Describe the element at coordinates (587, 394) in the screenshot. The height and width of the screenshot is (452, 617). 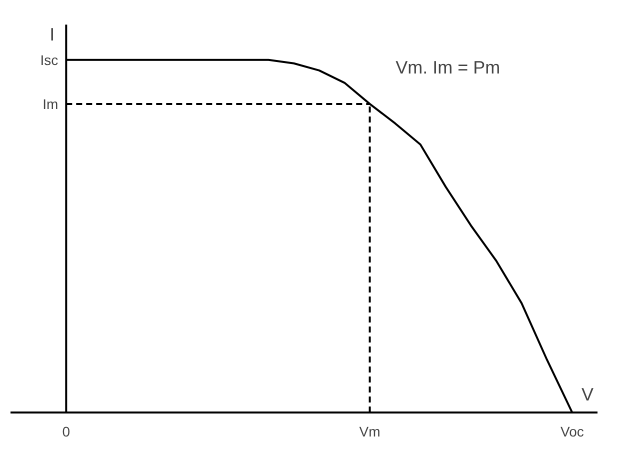
I see `x-axis-title: V` at that location.